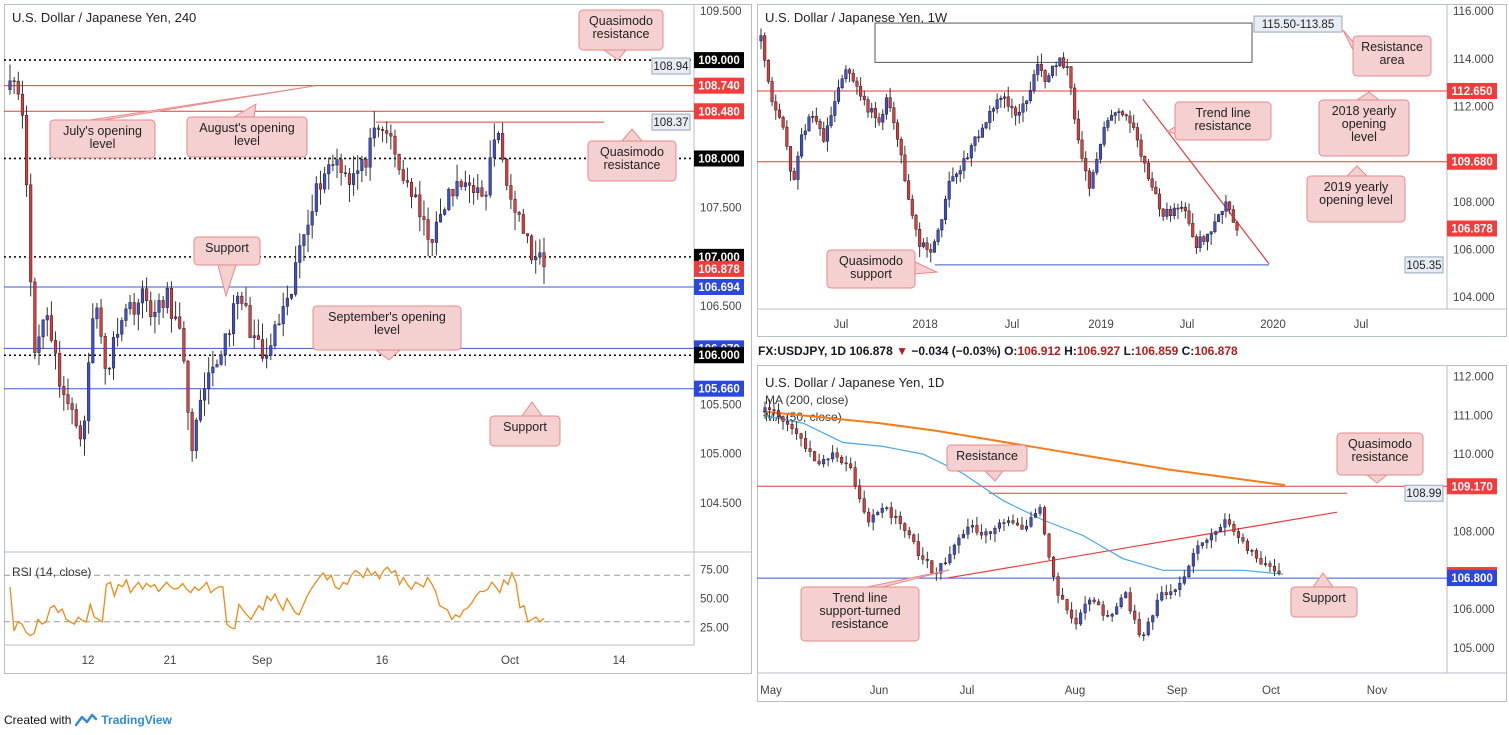  Describe the element at coordinates (277, 601) in the screenshot. I see `rsi-line` at that location.